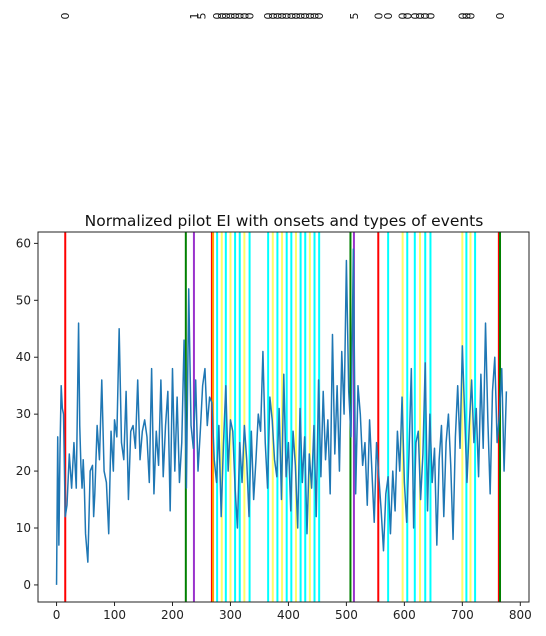 The image size is (546, 636). I want to click on y-tick-label: 50, so click(23, 300).